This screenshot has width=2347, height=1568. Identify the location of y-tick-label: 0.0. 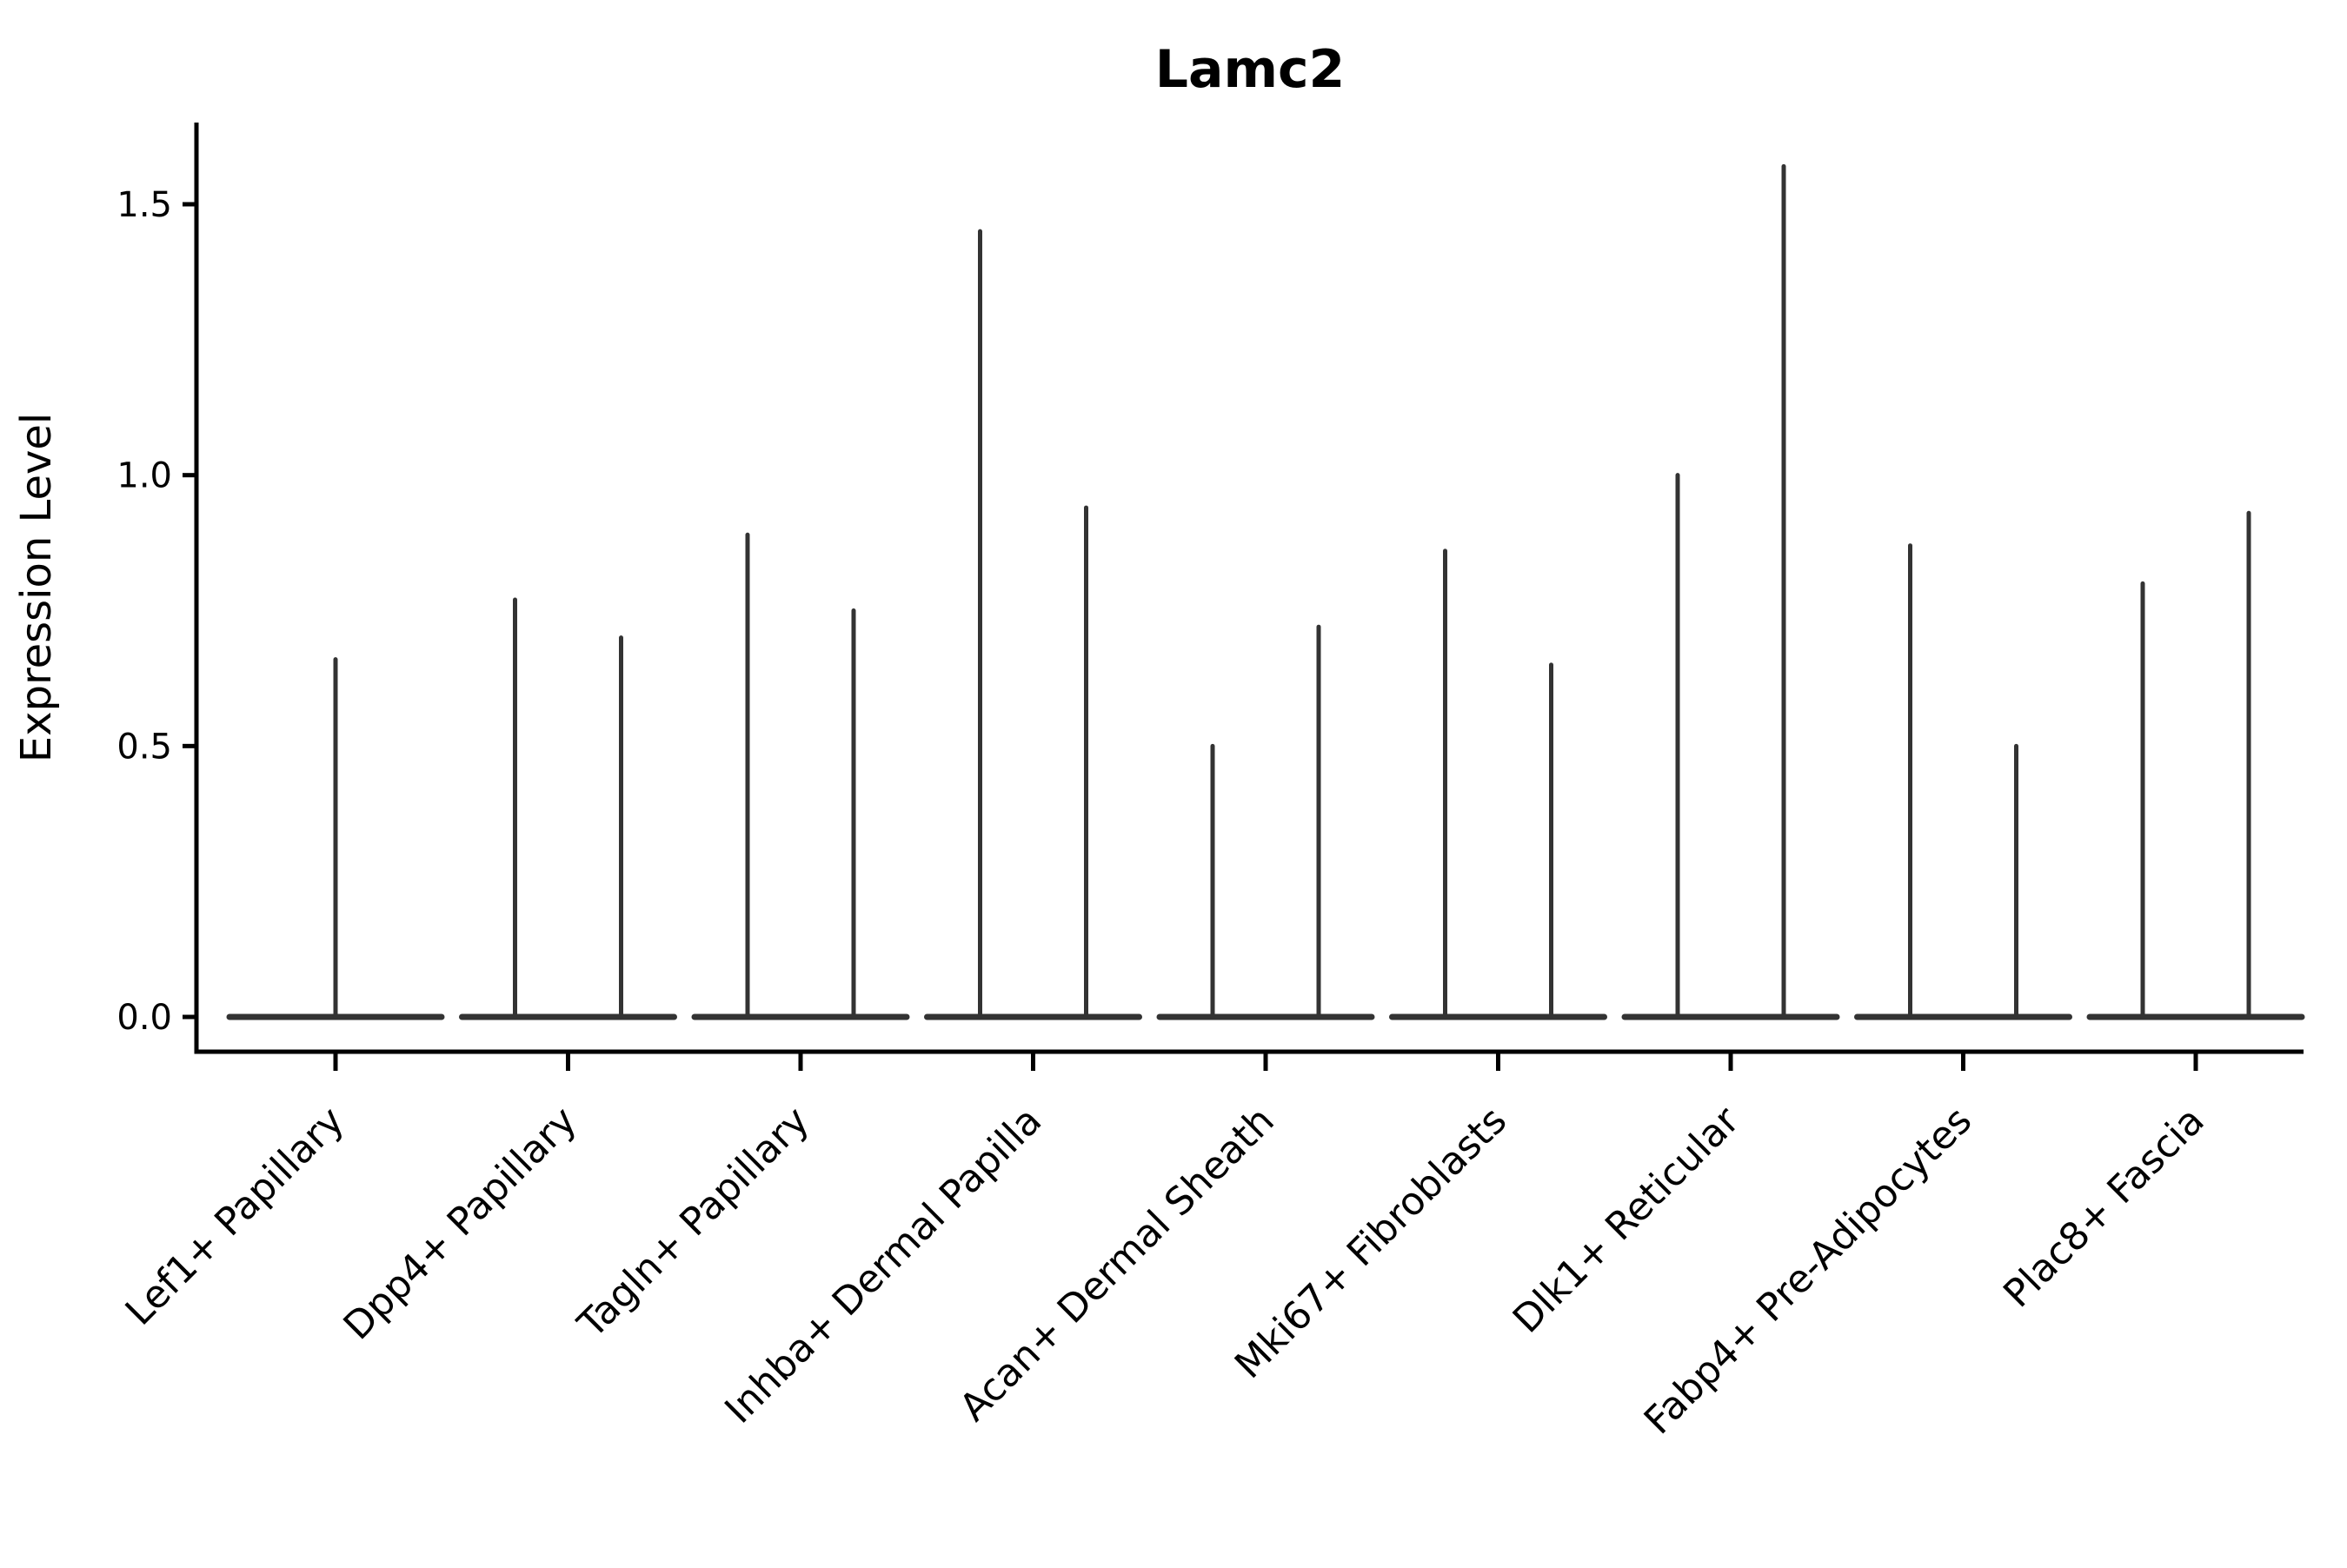
(144, 1018).